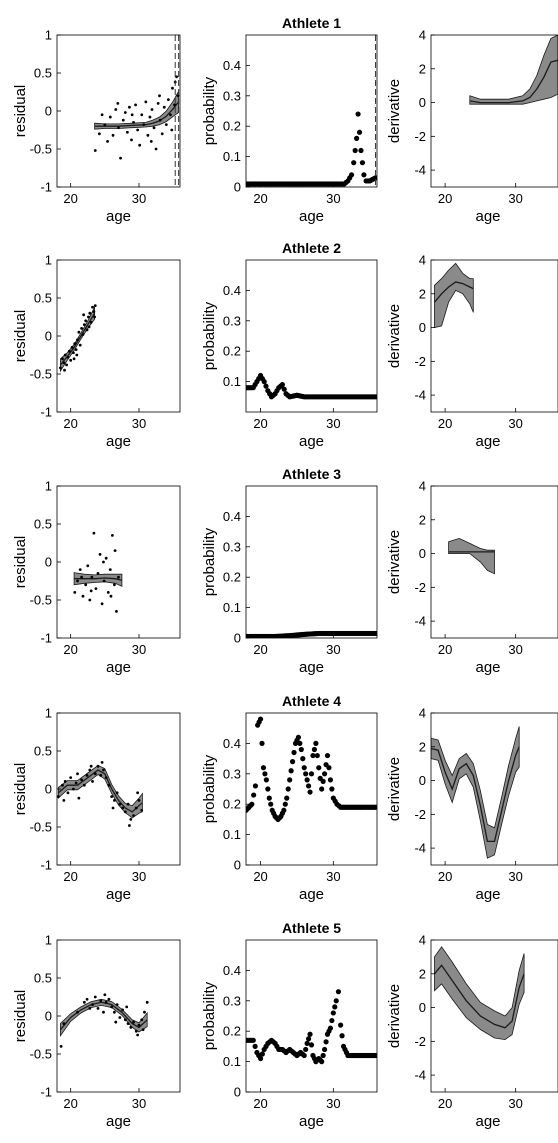  Describe the element at coordinates (232, 1061) in the screenshot. I see `y-tick-label: 0.1` at that location.